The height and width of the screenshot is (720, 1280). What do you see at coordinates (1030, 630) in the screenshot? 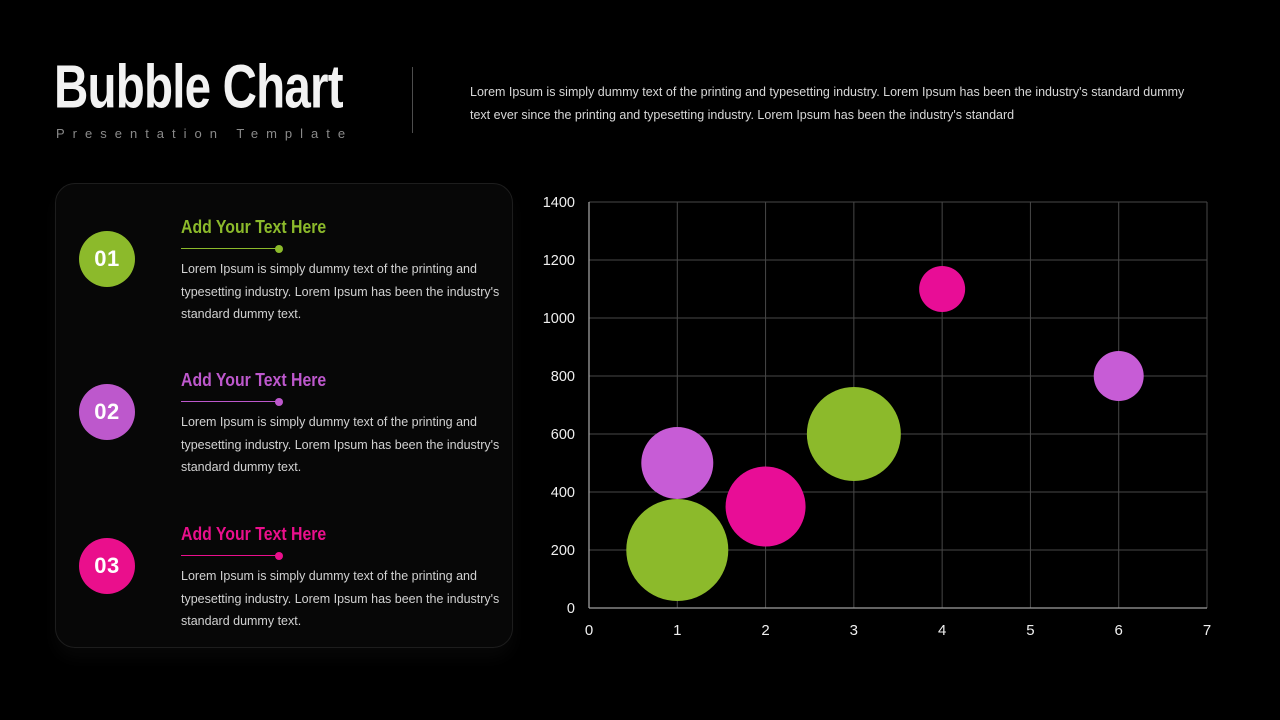
I see `x-tick-label: 5` at bounding box center [1030, 630].